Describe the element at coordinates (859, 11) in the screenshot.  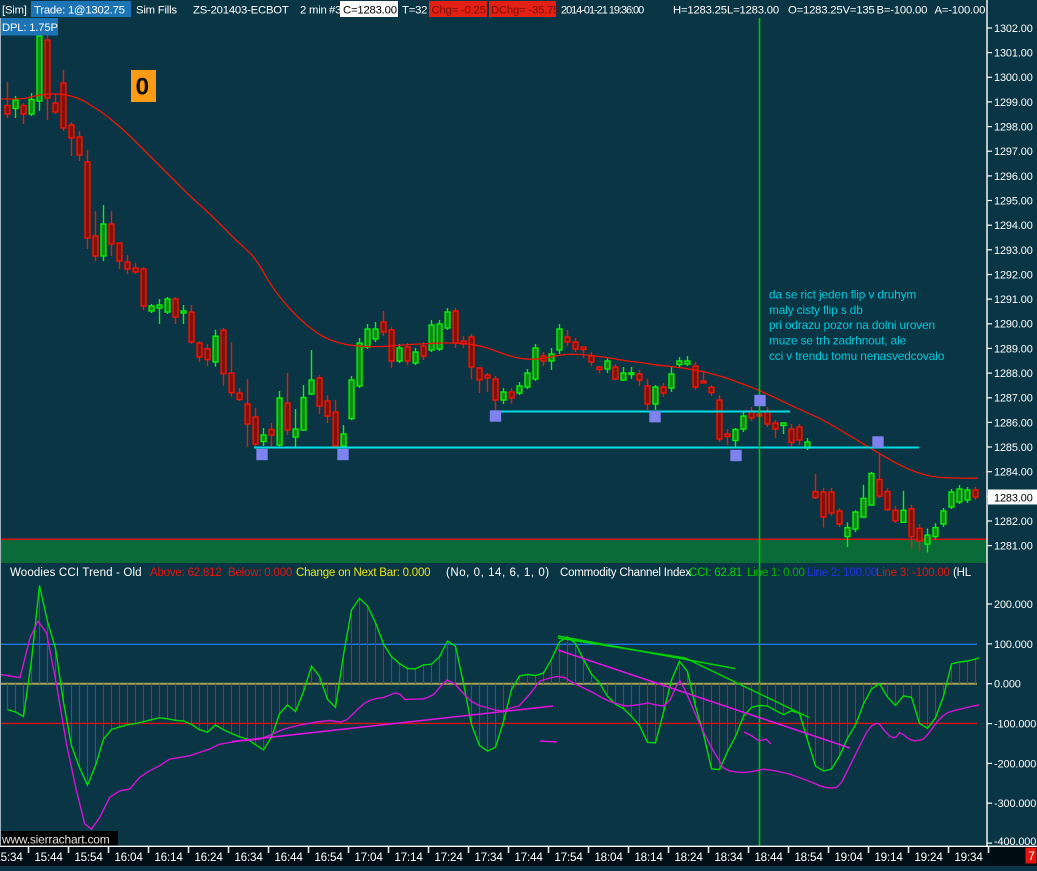
I see `svg-text: V=135` at that location.